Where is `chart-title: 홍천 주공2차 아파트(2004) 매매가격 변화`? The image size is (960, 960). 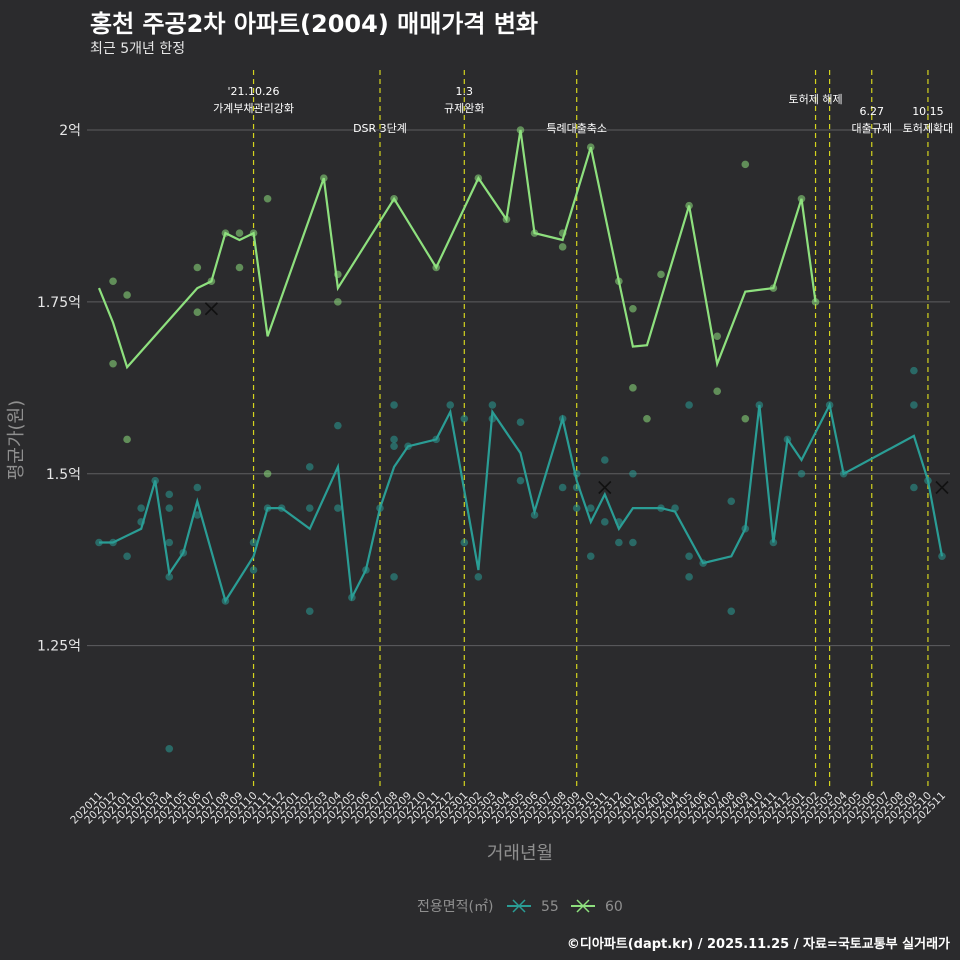
chart-title: 홍천 주공2차 아파트(2004) 매매가격 변화 is located at coordinates (314, 24).